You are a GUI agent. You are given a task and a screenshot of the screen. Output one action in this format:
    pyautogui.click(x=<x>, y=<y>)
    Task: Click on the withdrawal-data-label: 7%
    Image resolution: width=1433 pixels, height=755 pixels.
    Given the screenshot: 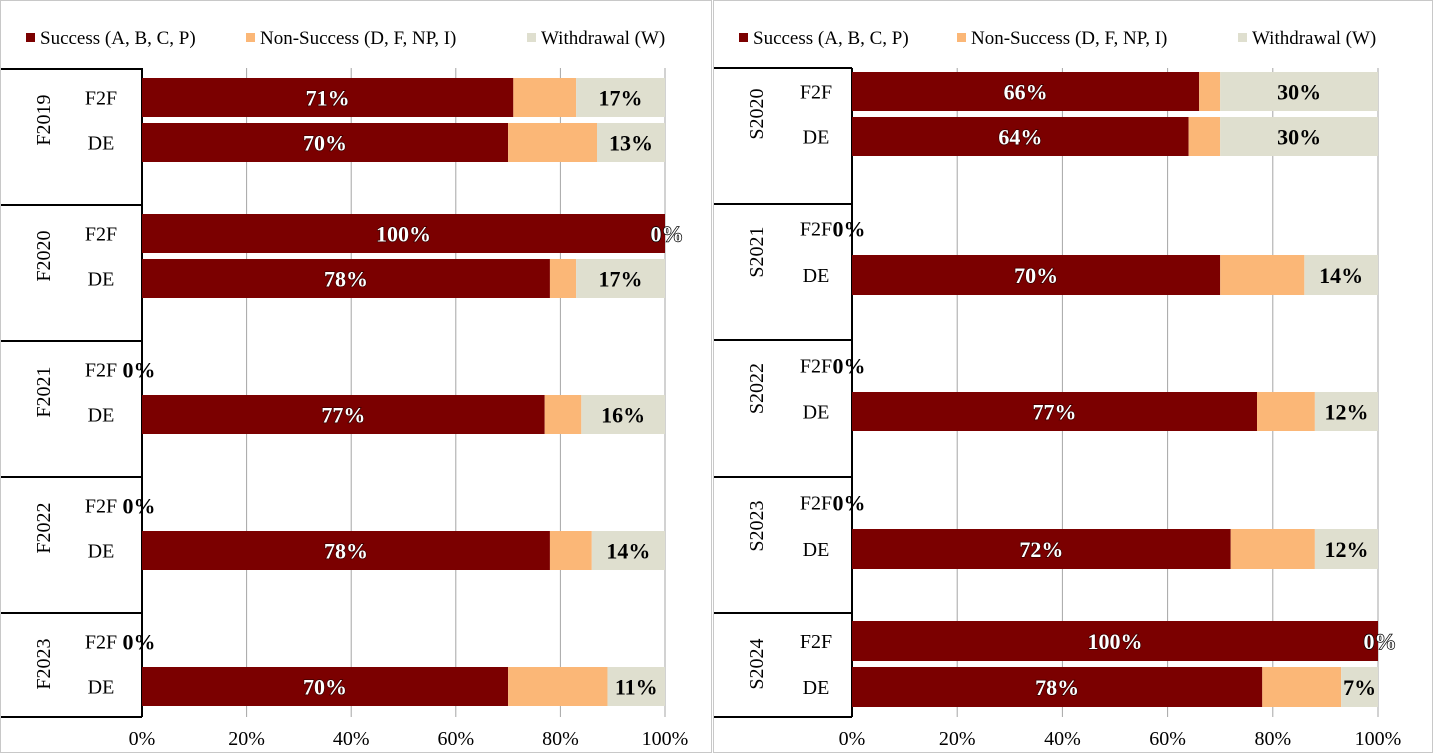 What is the action you would take?
    pyautogui.click(x=1359, y=687)
    